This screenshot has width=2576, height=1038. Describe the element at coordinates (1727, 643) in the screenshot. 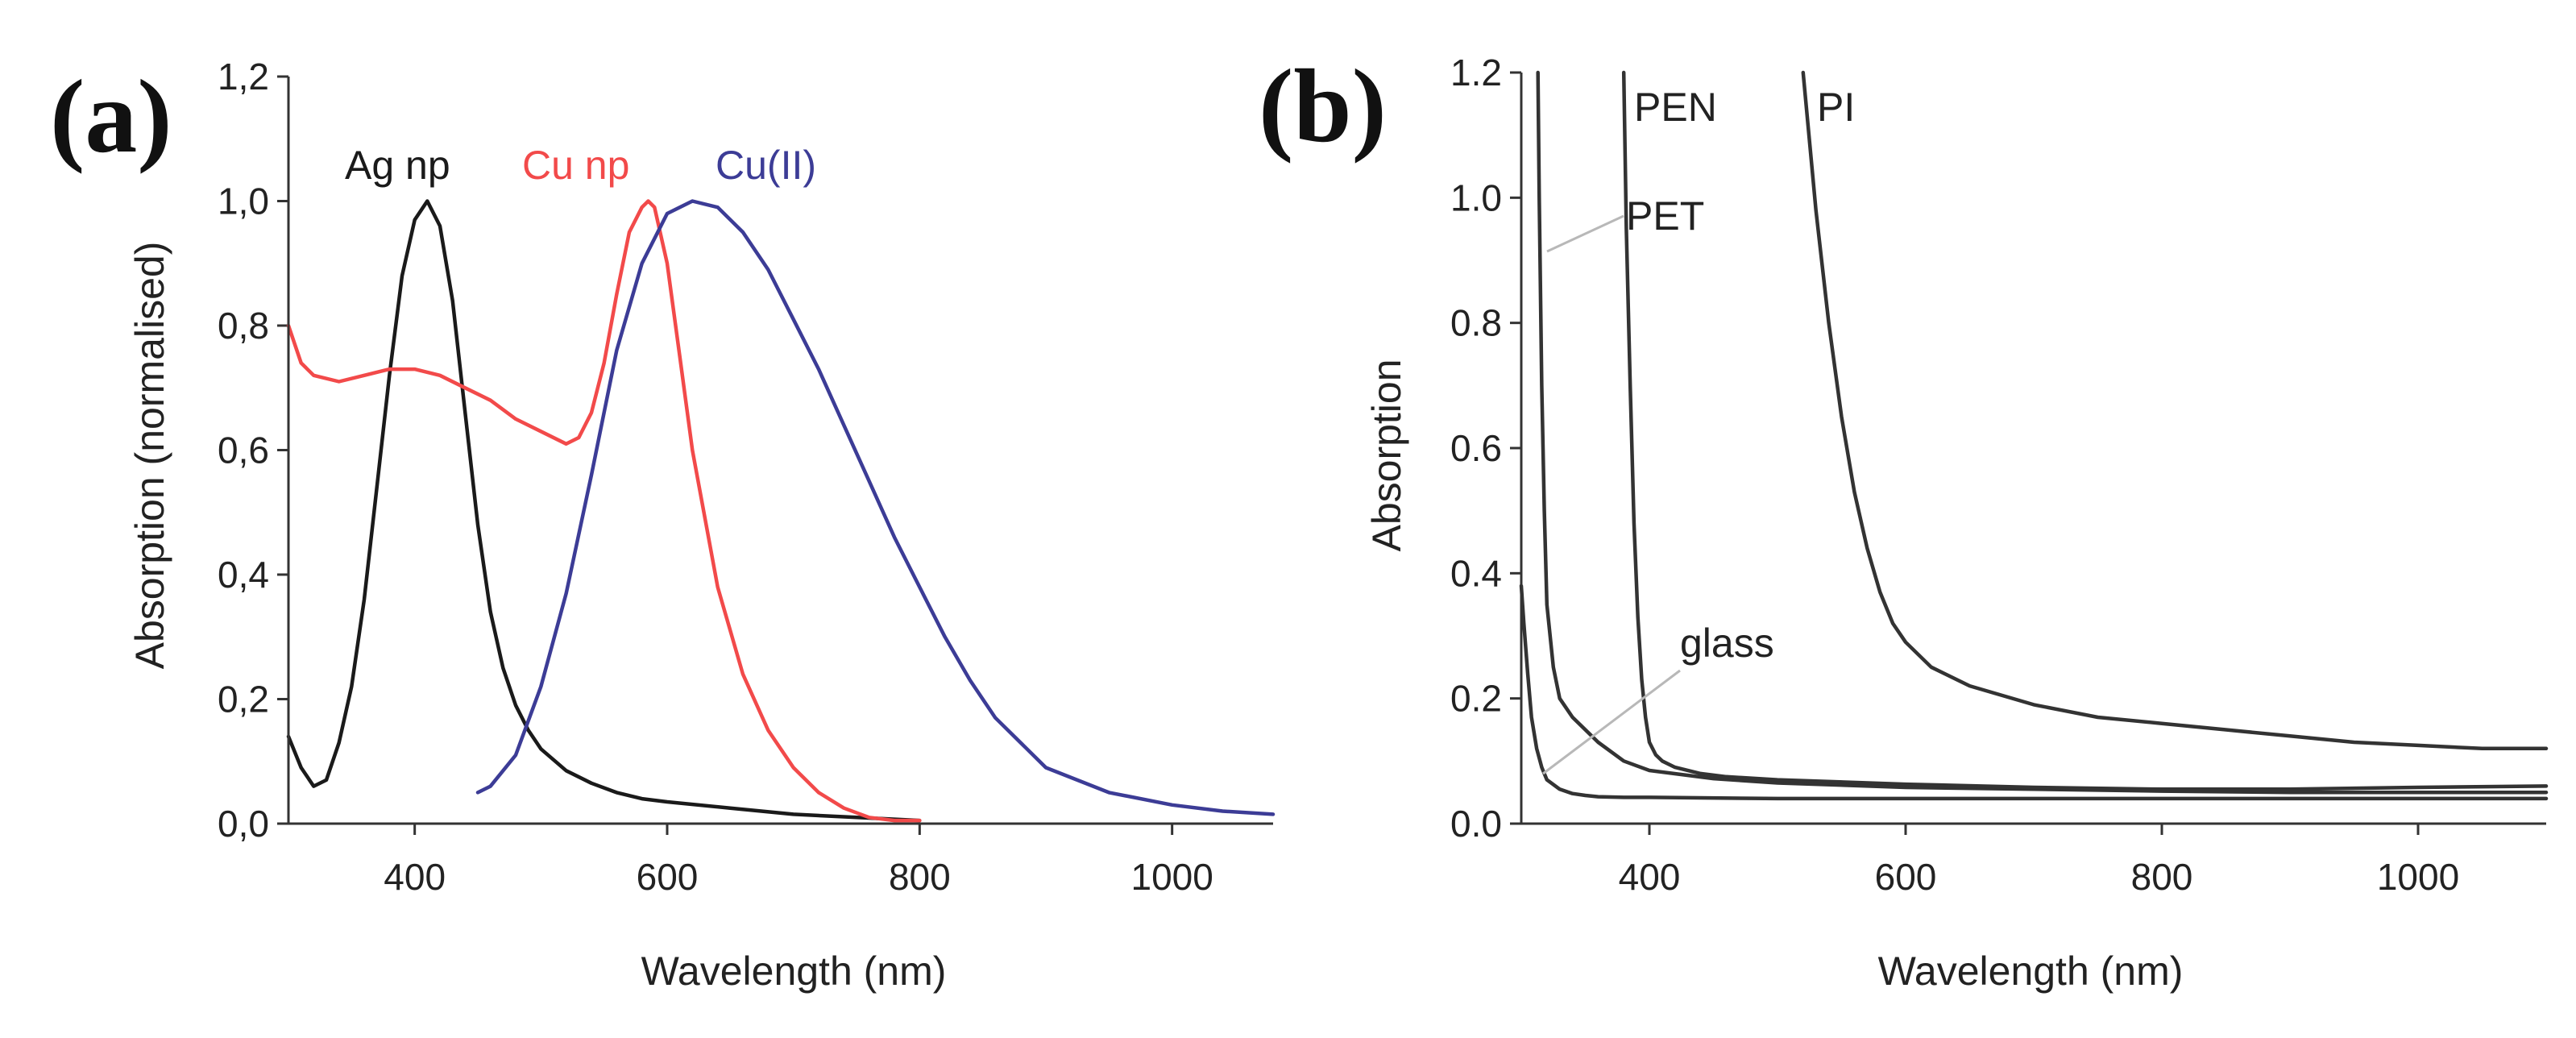

I see `series-label-glass: glass` at that location.